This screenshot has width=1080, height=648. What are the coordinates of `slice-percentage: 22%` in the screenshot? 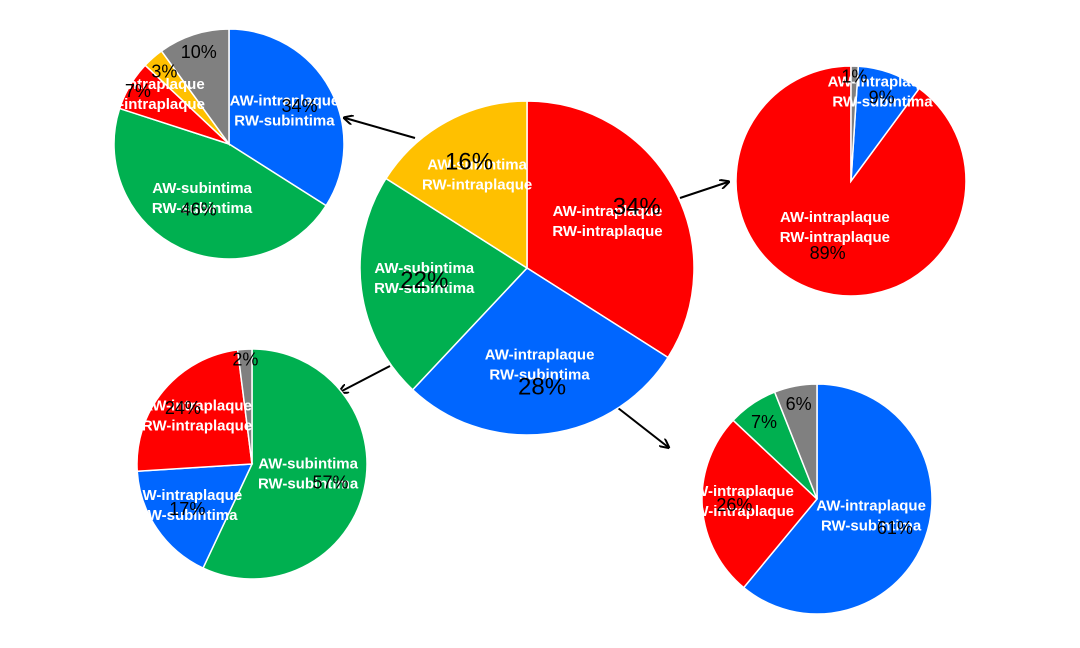 It's located at (424, 280).